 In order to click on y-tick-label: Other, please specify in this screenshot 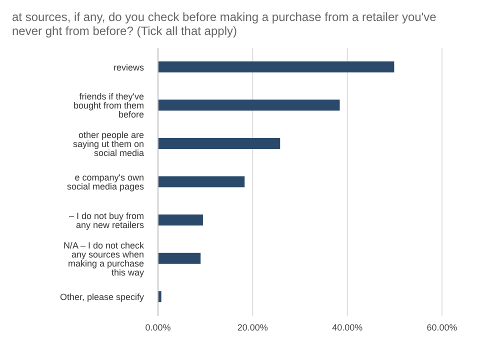, I will do `click(102, 297)`.